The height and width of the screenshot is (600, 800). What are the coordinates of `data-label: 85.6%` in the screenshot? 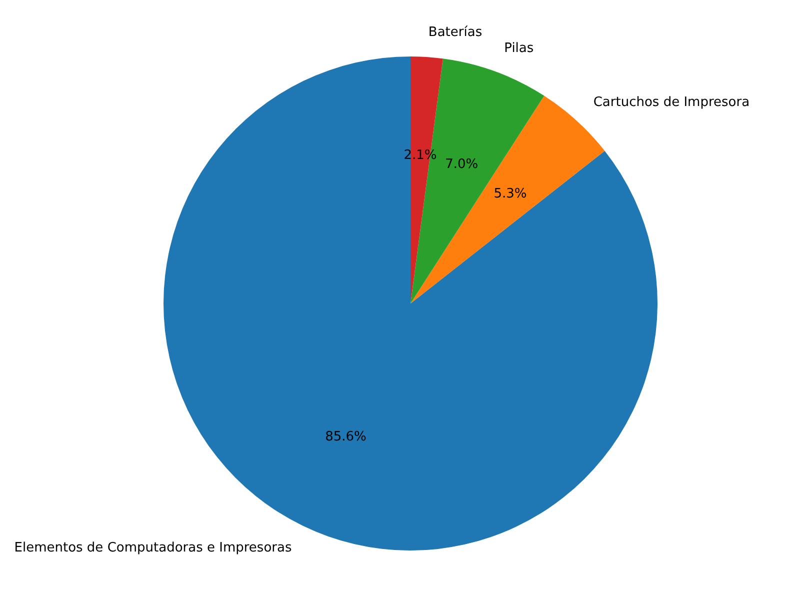 It's located at (345, 436).